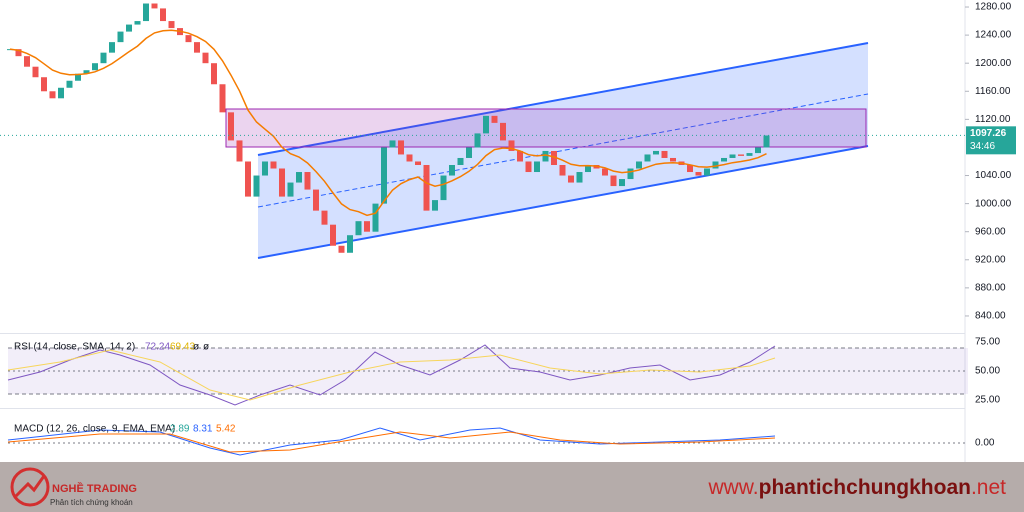  Describe the element at coordinates (865, 487) in the screenshot. I see `url-main: phantichchungkhoan` at that location.